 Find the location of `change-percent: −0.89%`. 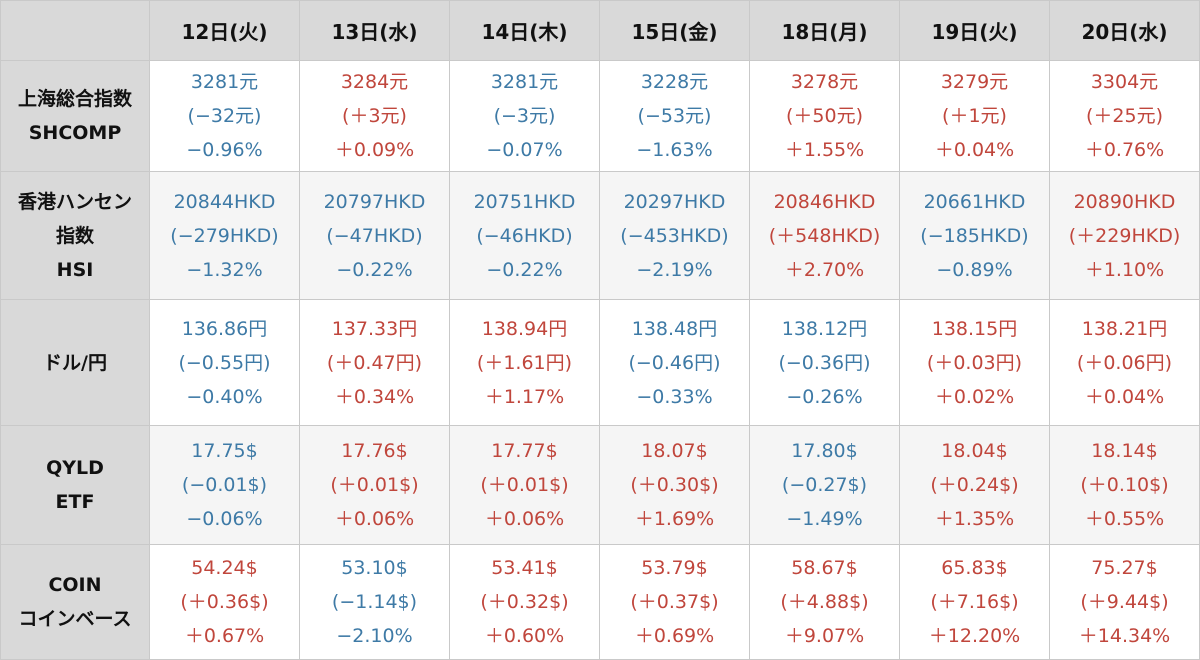

change-percent: −0.89% is located at coordinates (974, 269).